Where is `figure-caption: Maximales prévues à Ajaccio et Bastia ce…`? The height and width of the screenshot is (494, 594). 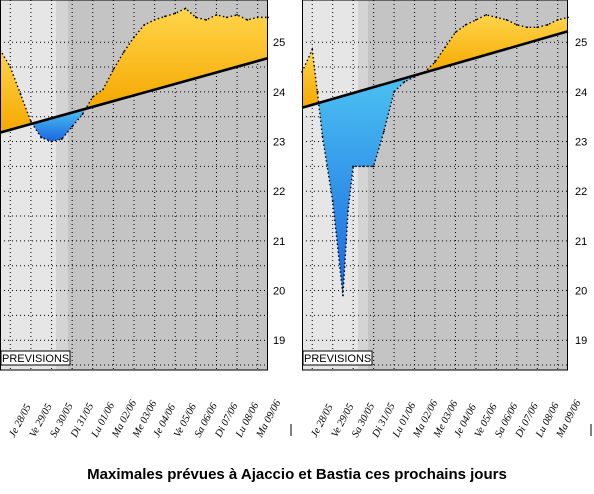
figure-caption: Maximales prévues à Ajaccio et Bastia ce… is located at coordinates (297, 474).